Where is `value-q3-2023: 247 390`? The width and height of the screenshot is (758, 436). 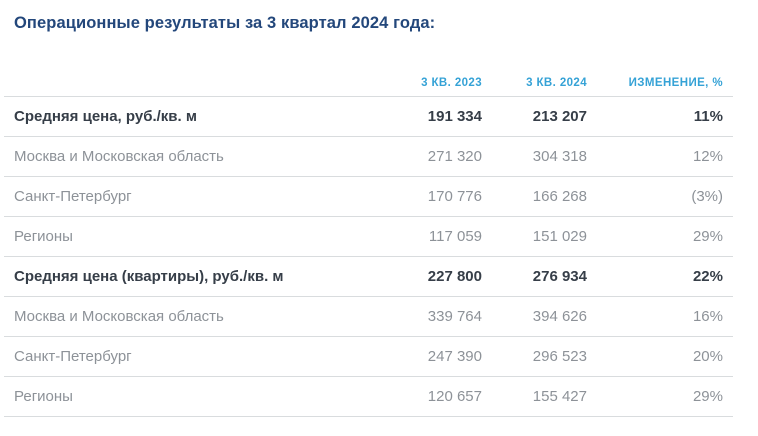
value-q3-2023: 247 390 is located at coordinates (454, 356).